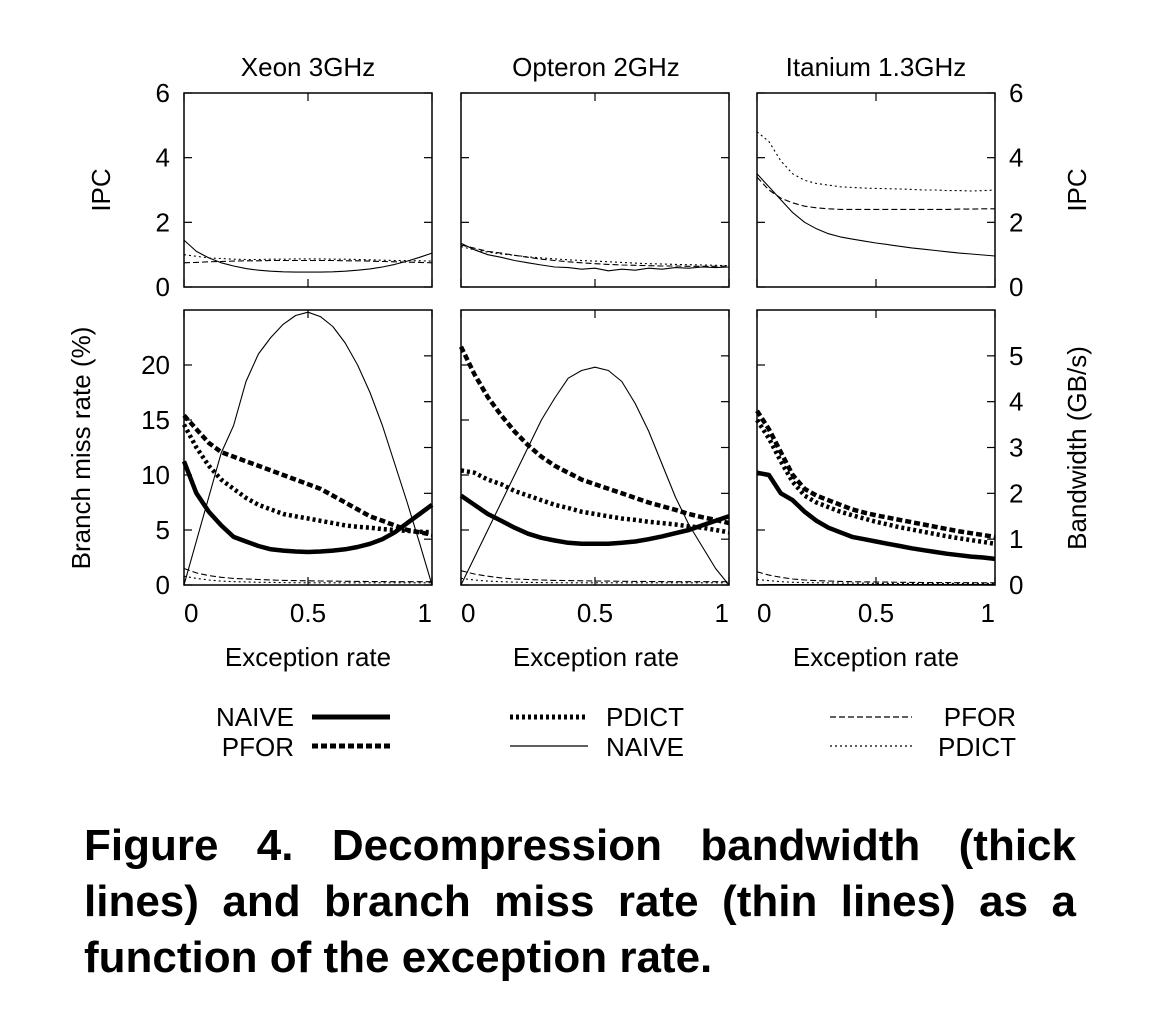 This screenshot has width=1154, height=1030. I want to click on legend-label-pdict-thin: PDICT, so click(977, 747).